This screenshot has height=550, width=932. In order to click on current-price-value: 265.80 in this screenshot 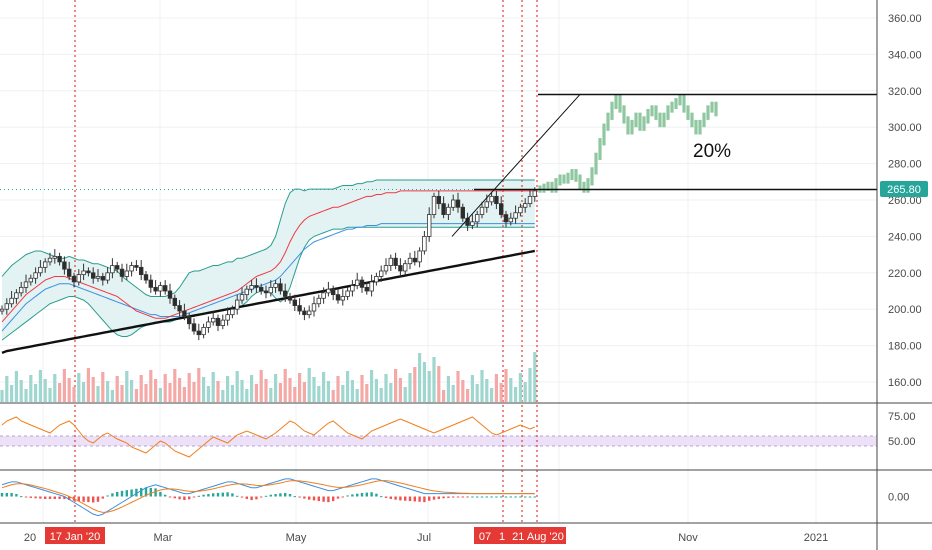, I will do `click(904, 190)`.